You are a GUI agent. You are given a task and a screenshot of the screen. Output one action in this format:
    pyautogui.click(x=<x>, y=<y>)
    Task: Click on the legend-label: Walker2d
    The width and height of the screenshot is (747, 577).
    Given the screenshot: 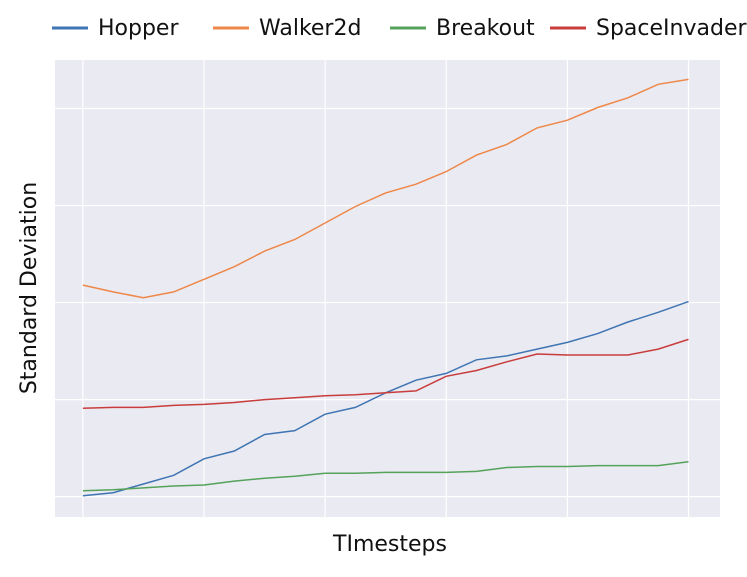 What is the action you would take?
    pyautogui.click(x=310, y=28)
    